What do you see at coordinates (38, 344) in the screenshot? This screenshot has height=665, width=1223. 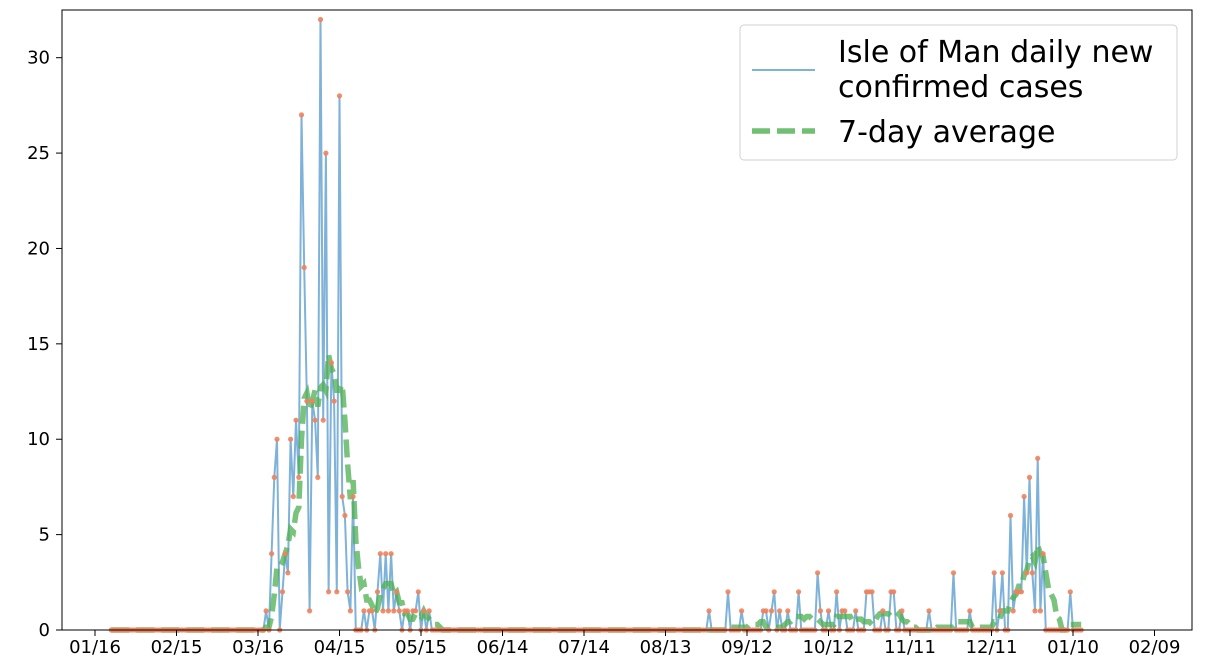 I see `y-tick-label: 15` at bounding box center [38, 344].